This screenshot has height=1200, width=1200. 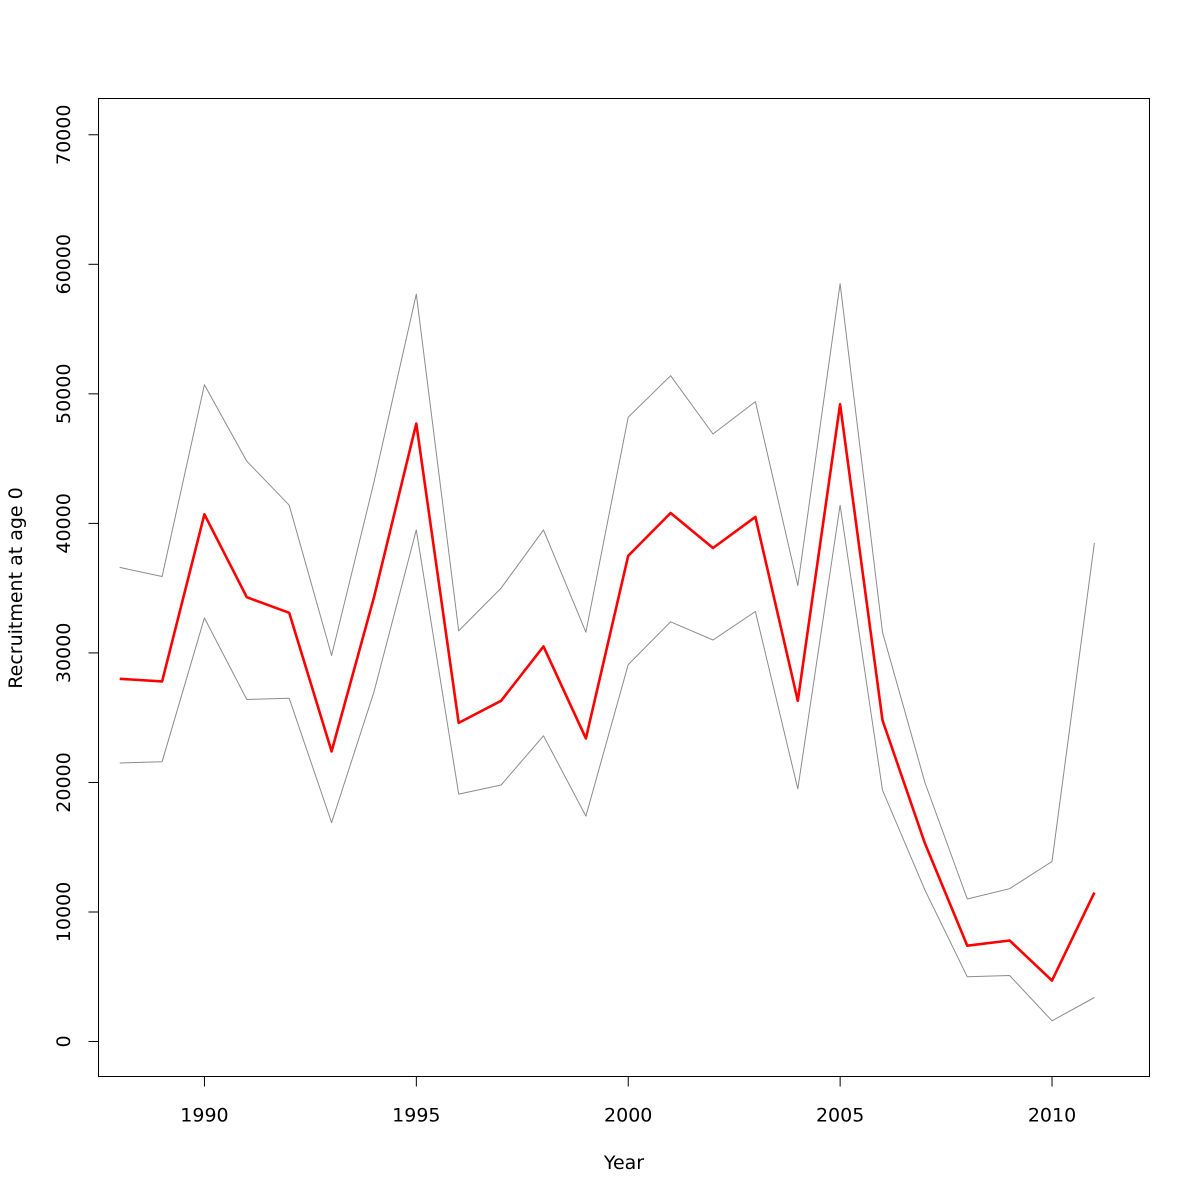 What do you see at coordinates (1052, 1116) in the screenshot?
I see `x-tick-label: 2010` at bounding box center [1052, 1116].